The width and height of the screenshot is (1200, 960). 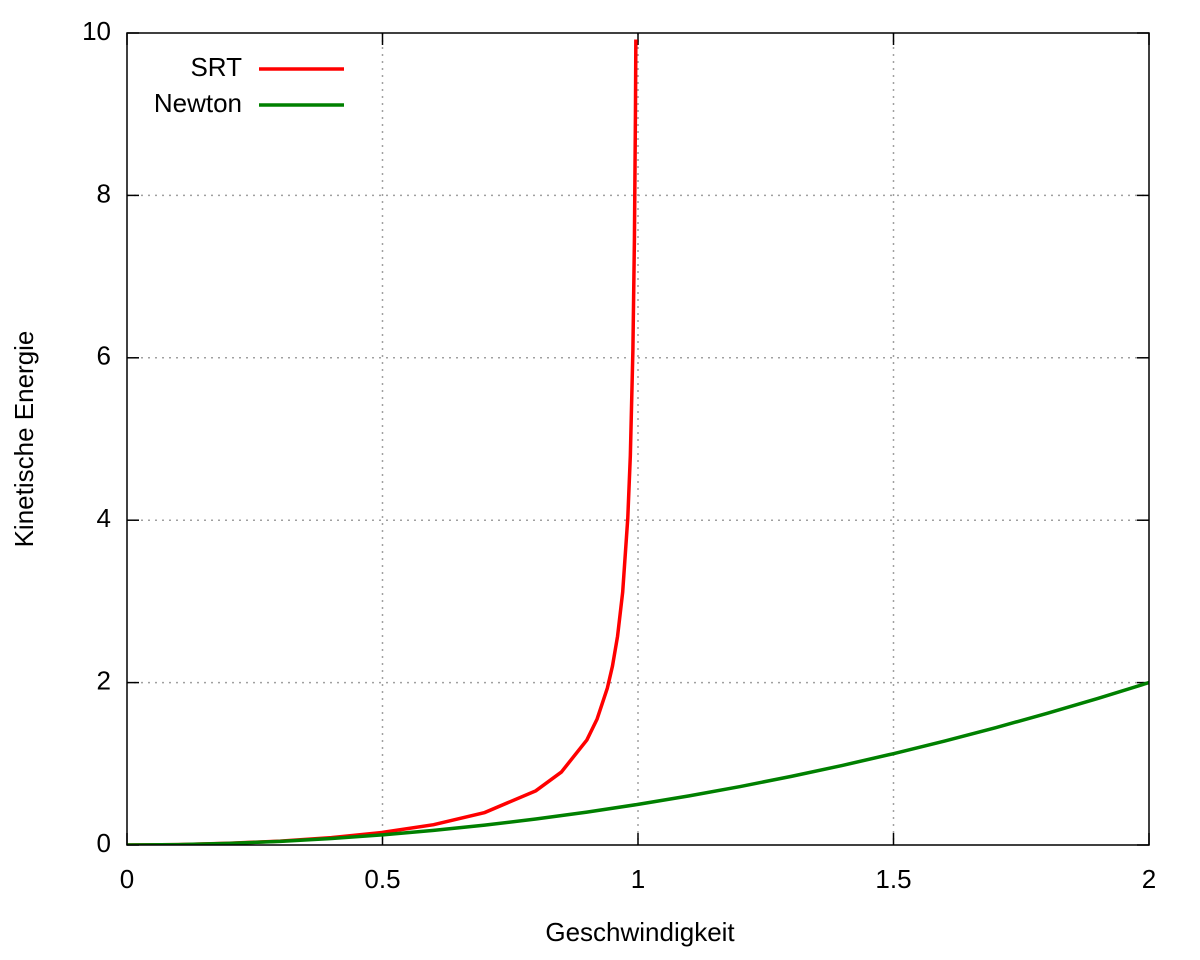 I want to click on legend-label: Newton, so click(x=198, y=103).